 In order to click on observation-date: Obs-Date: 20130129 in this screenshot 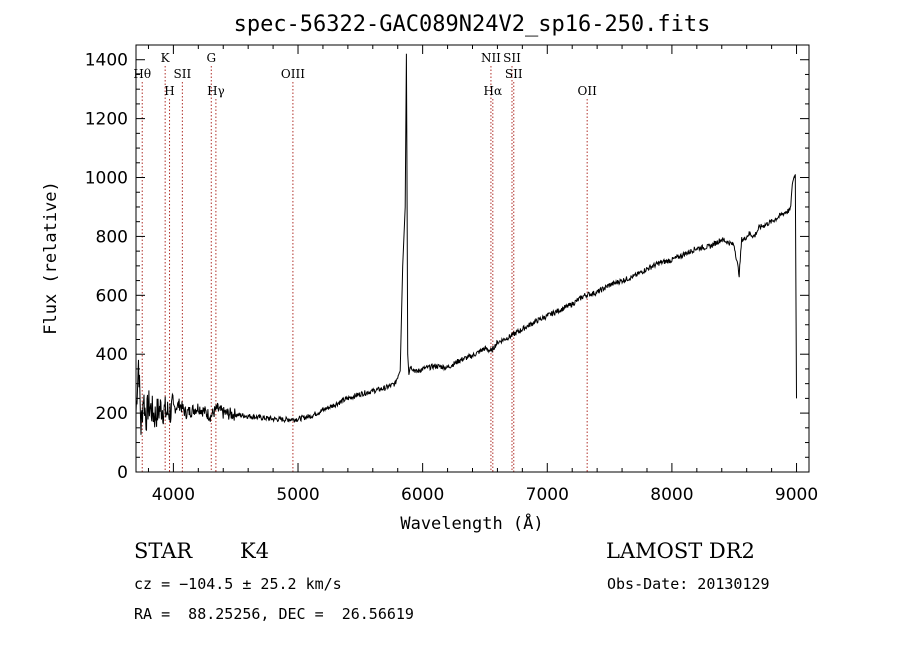, I will do `click(688, 584)`.